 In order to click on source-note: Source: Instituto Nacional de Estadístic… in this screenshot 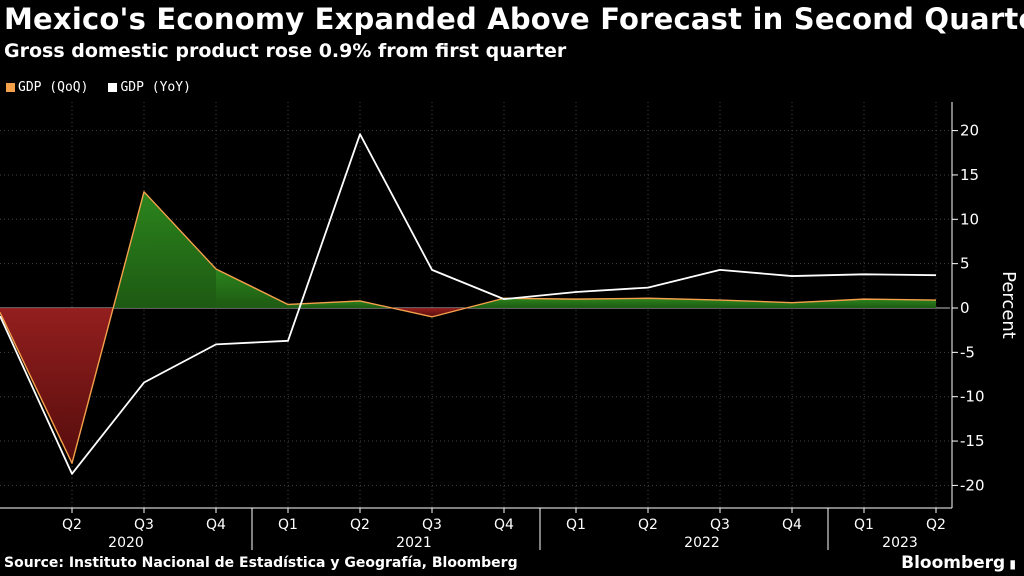, I will do `click(261, 563)`.